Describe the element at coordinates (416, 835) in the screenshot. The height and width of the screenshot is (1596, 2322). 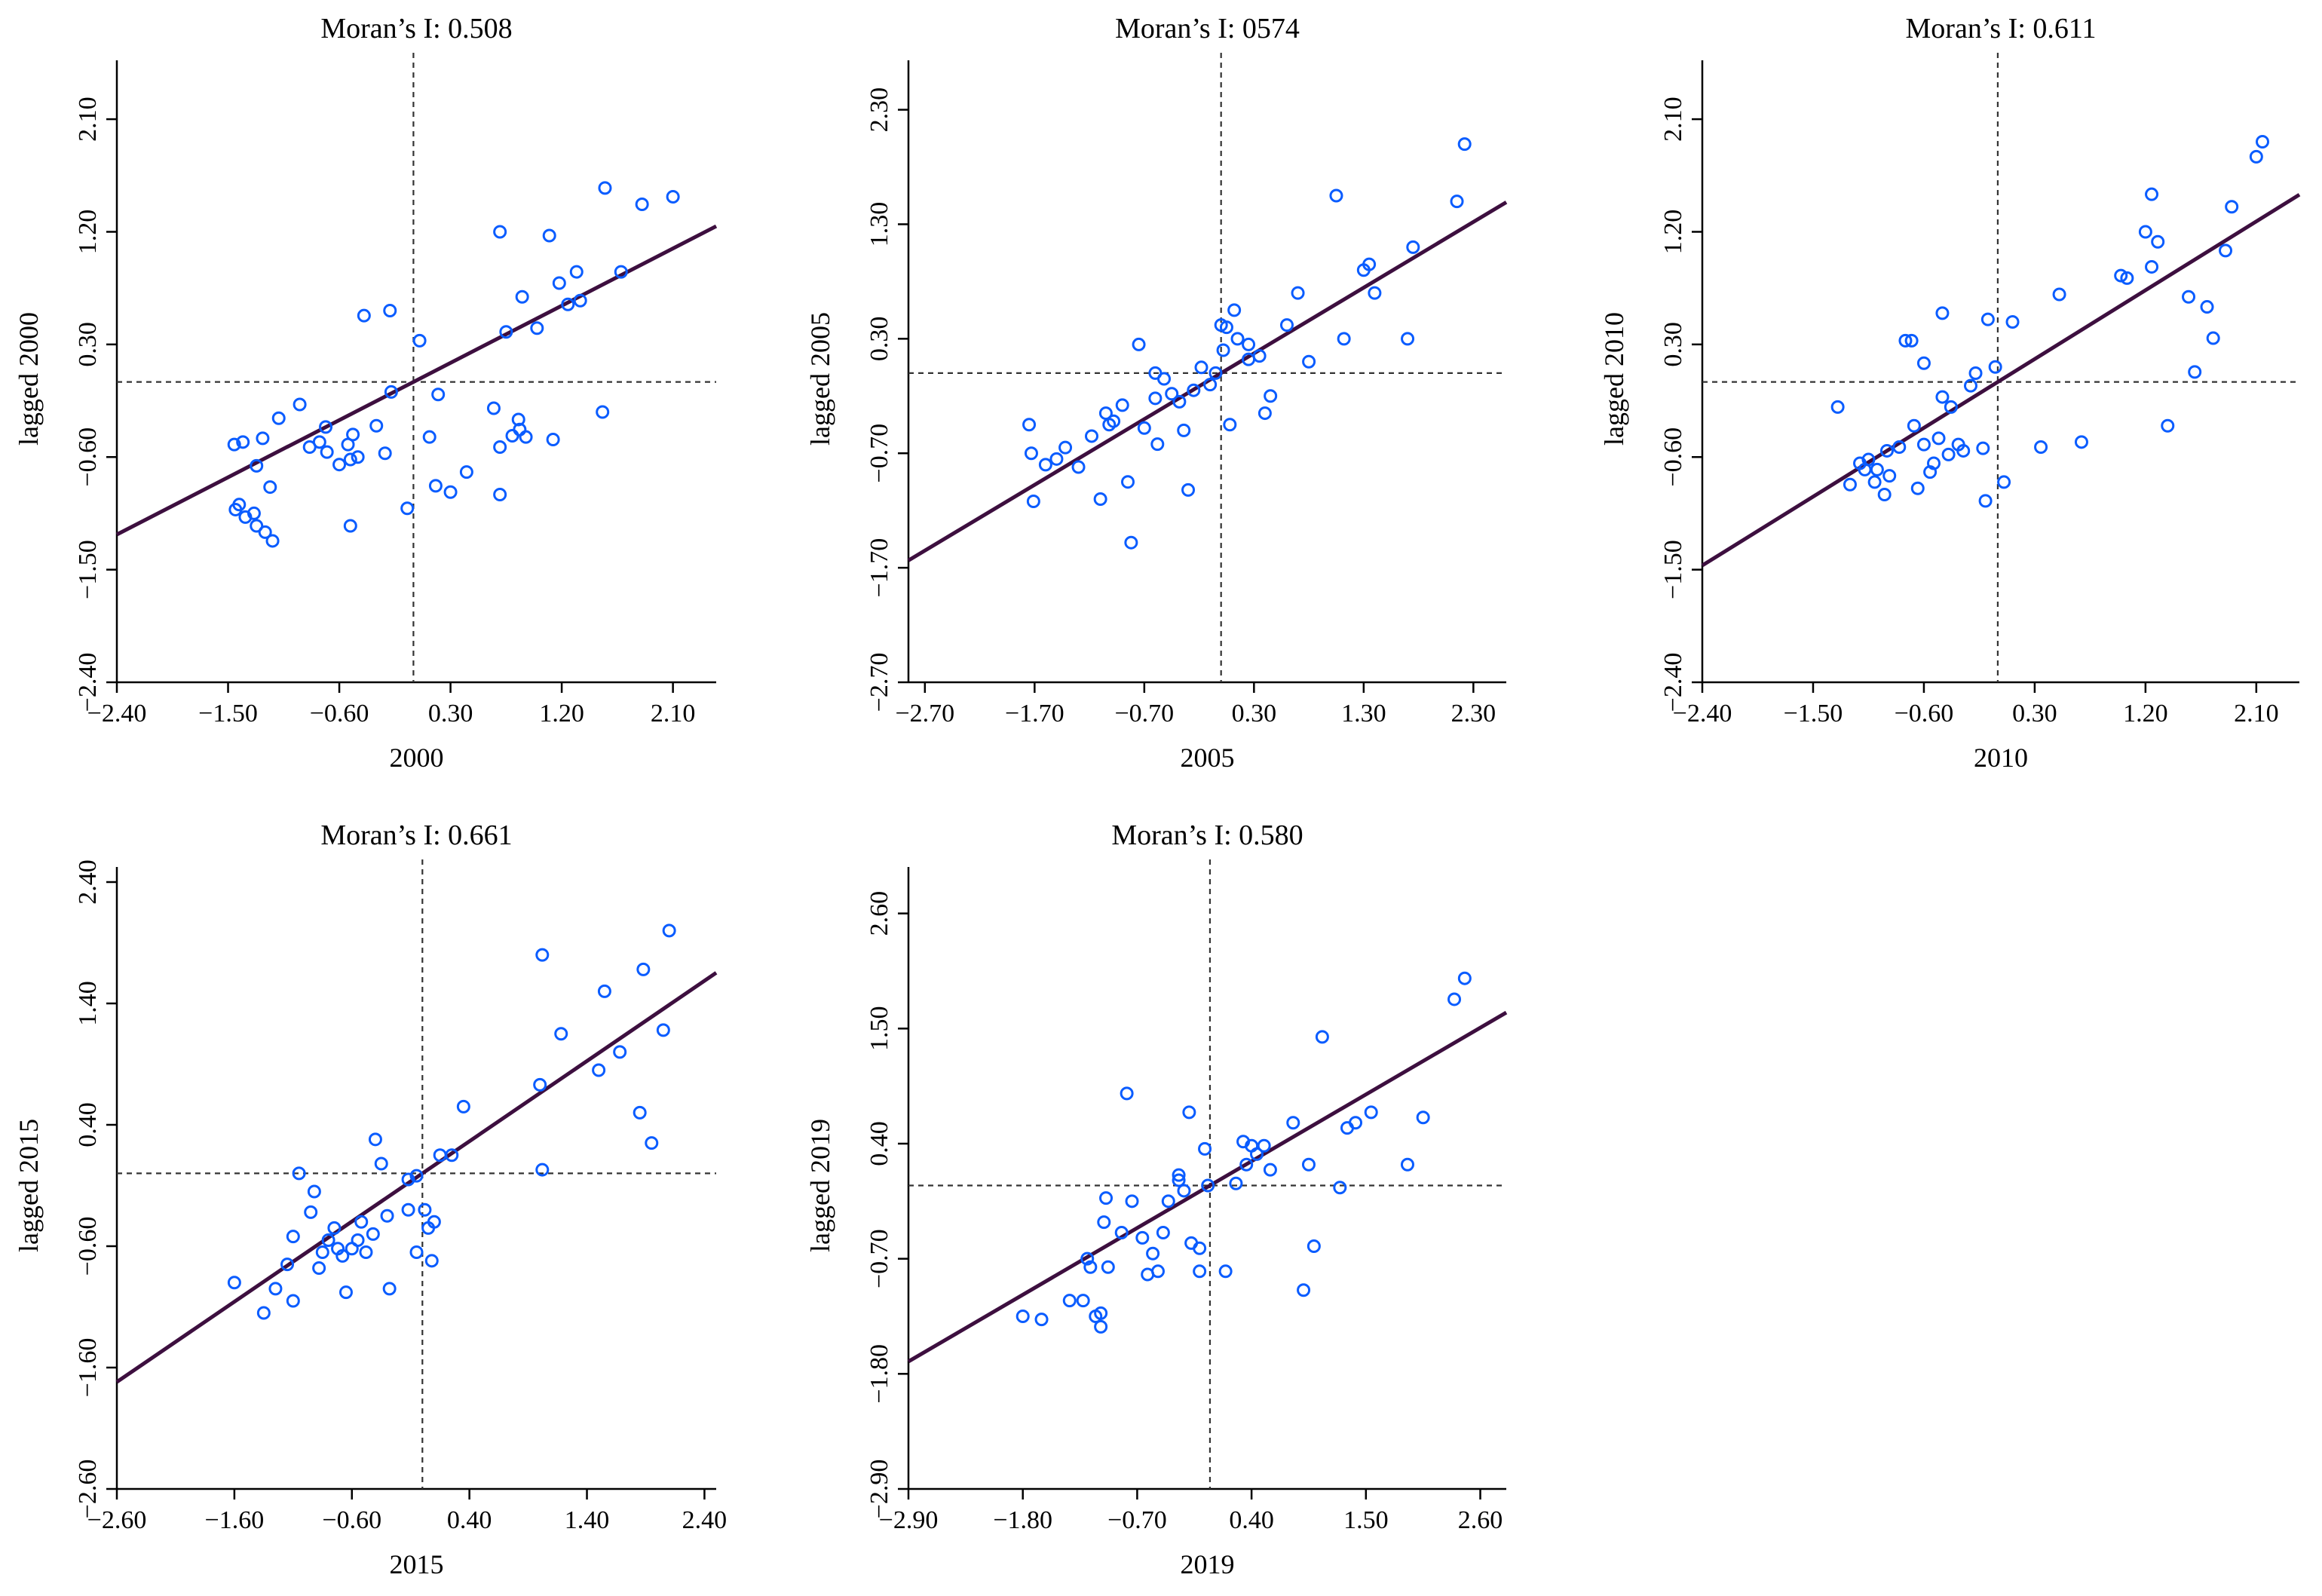
I see `chart-title: Moran’s I: 0.661` at that location.